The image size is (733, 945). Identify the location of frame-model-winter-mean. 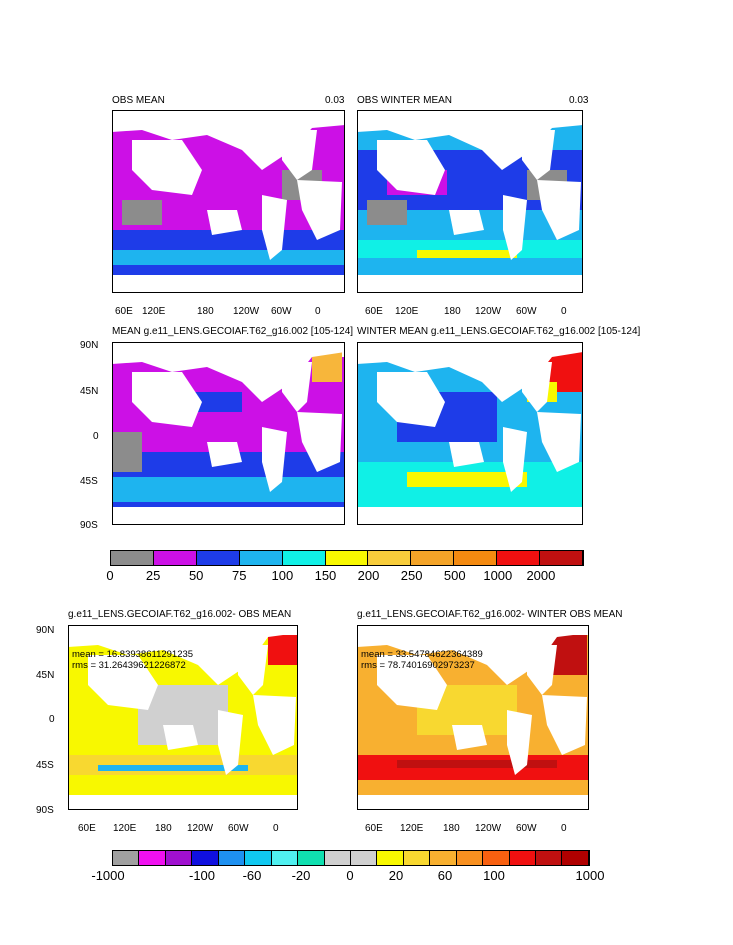
(470, 433).